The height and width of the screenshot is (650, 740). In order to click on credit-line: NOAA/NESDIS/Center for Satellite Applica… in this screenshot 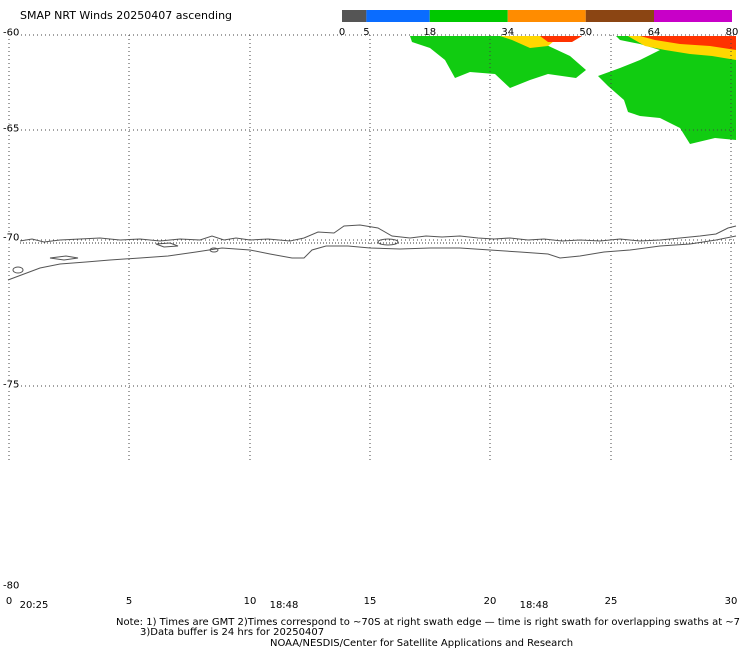, I will do `click(422, 643)`.